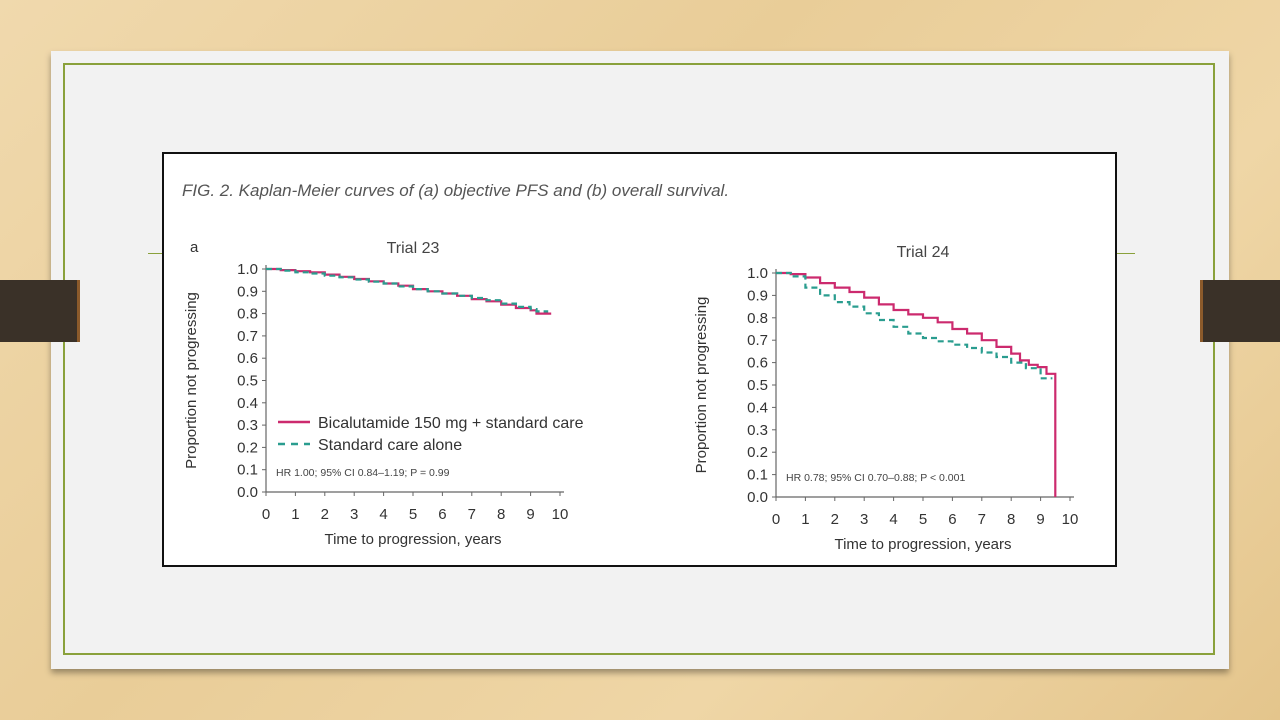  What do you see at coordinates (78, 311) in the screenshot?
I see `left-tab-edge` at bounding box center [78, 311].